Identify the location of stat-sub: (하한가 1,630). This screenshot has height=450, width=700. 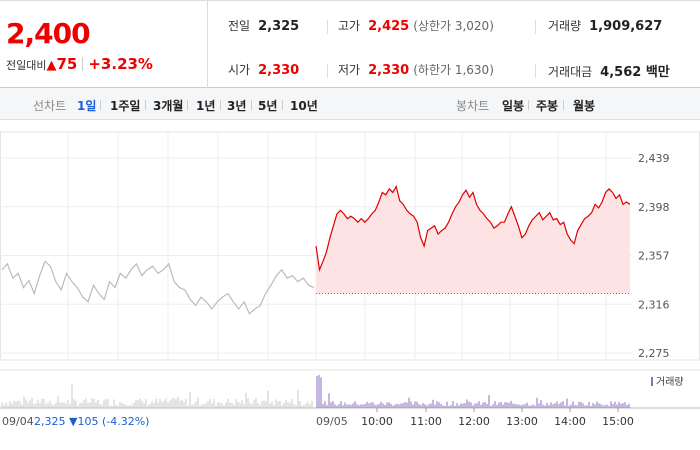
(453, 70).